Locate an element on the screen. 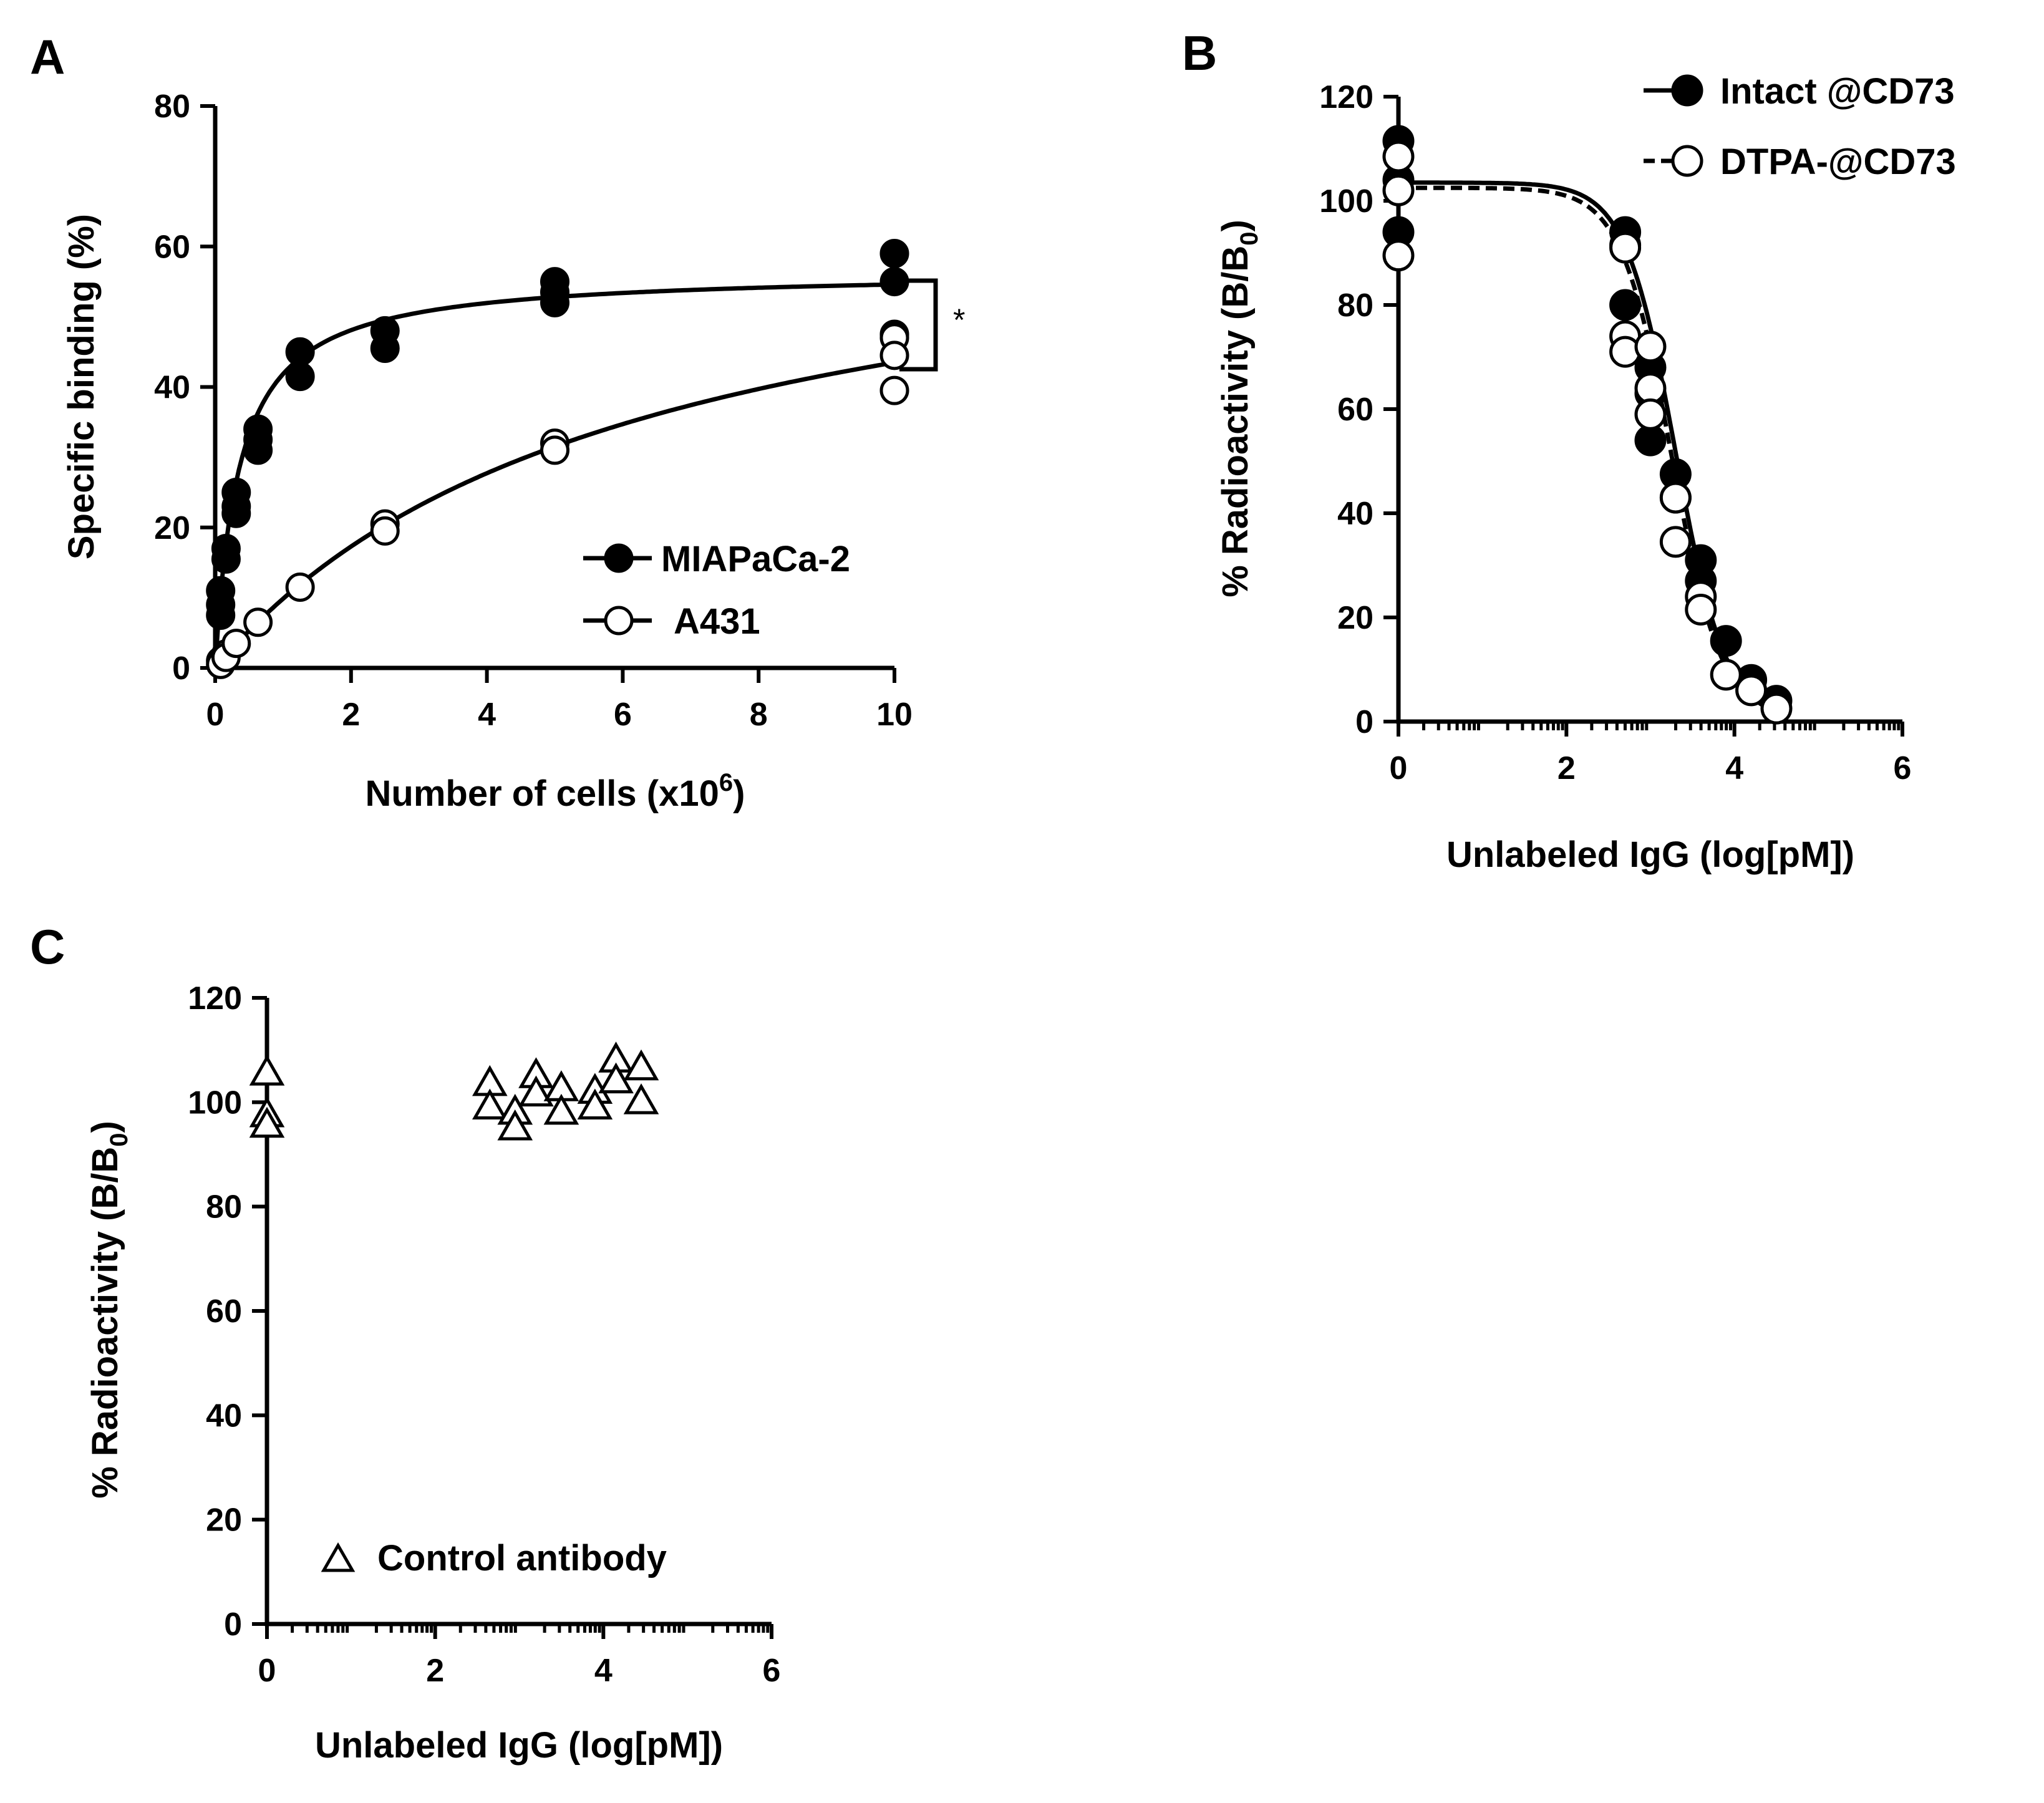  panel-a-ticks: 0 20 40 60 80 0 2 4 6 8 10 is located at coordinates (533, 411).